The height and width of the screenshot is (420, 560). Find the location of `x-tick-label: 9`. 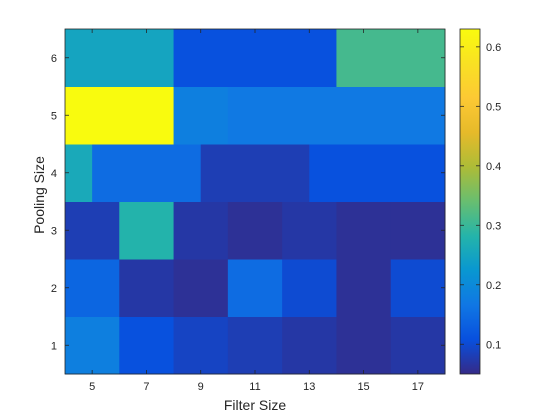

x-tick-label: 9 is located at coordinates (201, 387).